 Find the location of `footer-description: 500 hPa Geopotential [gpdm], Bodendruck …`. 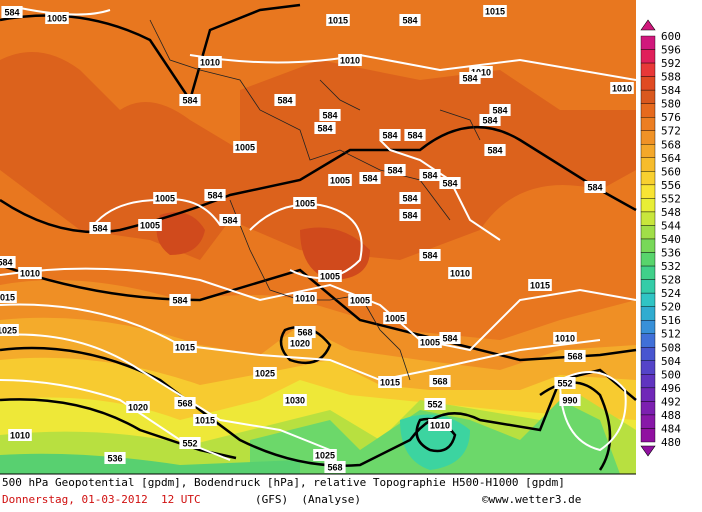

footer-description: 500 hPa Geopotential [gpdm], Bodendruck … is located at coordinates (283, 482).